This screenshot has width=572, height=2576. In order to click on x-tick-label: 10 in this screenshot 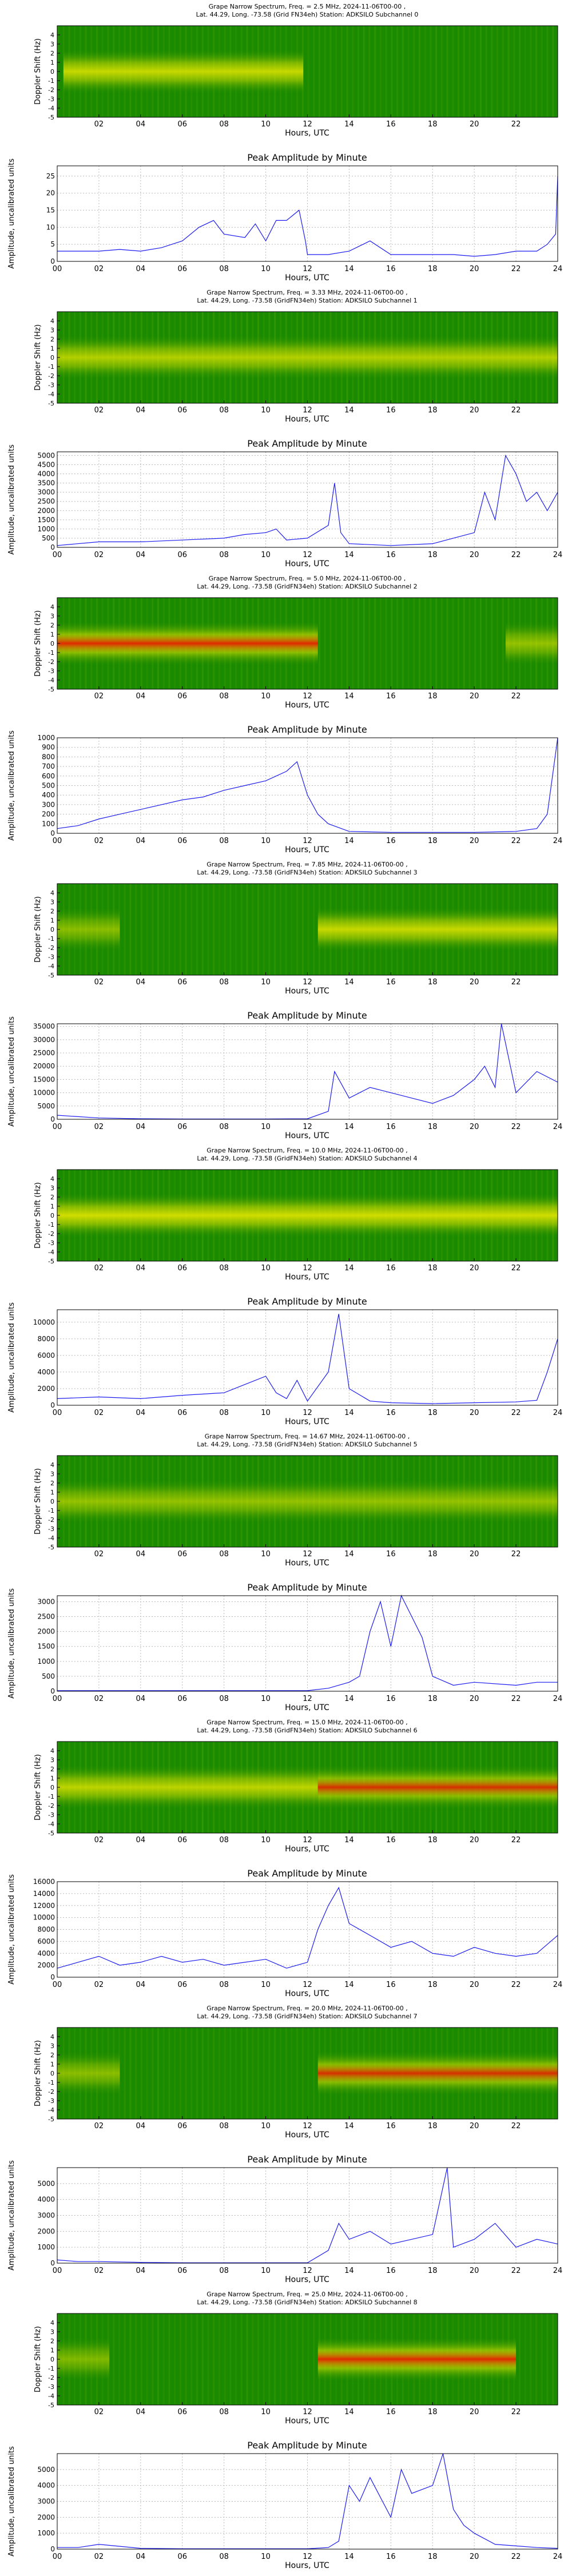, I will do `click(266, 1127)`.